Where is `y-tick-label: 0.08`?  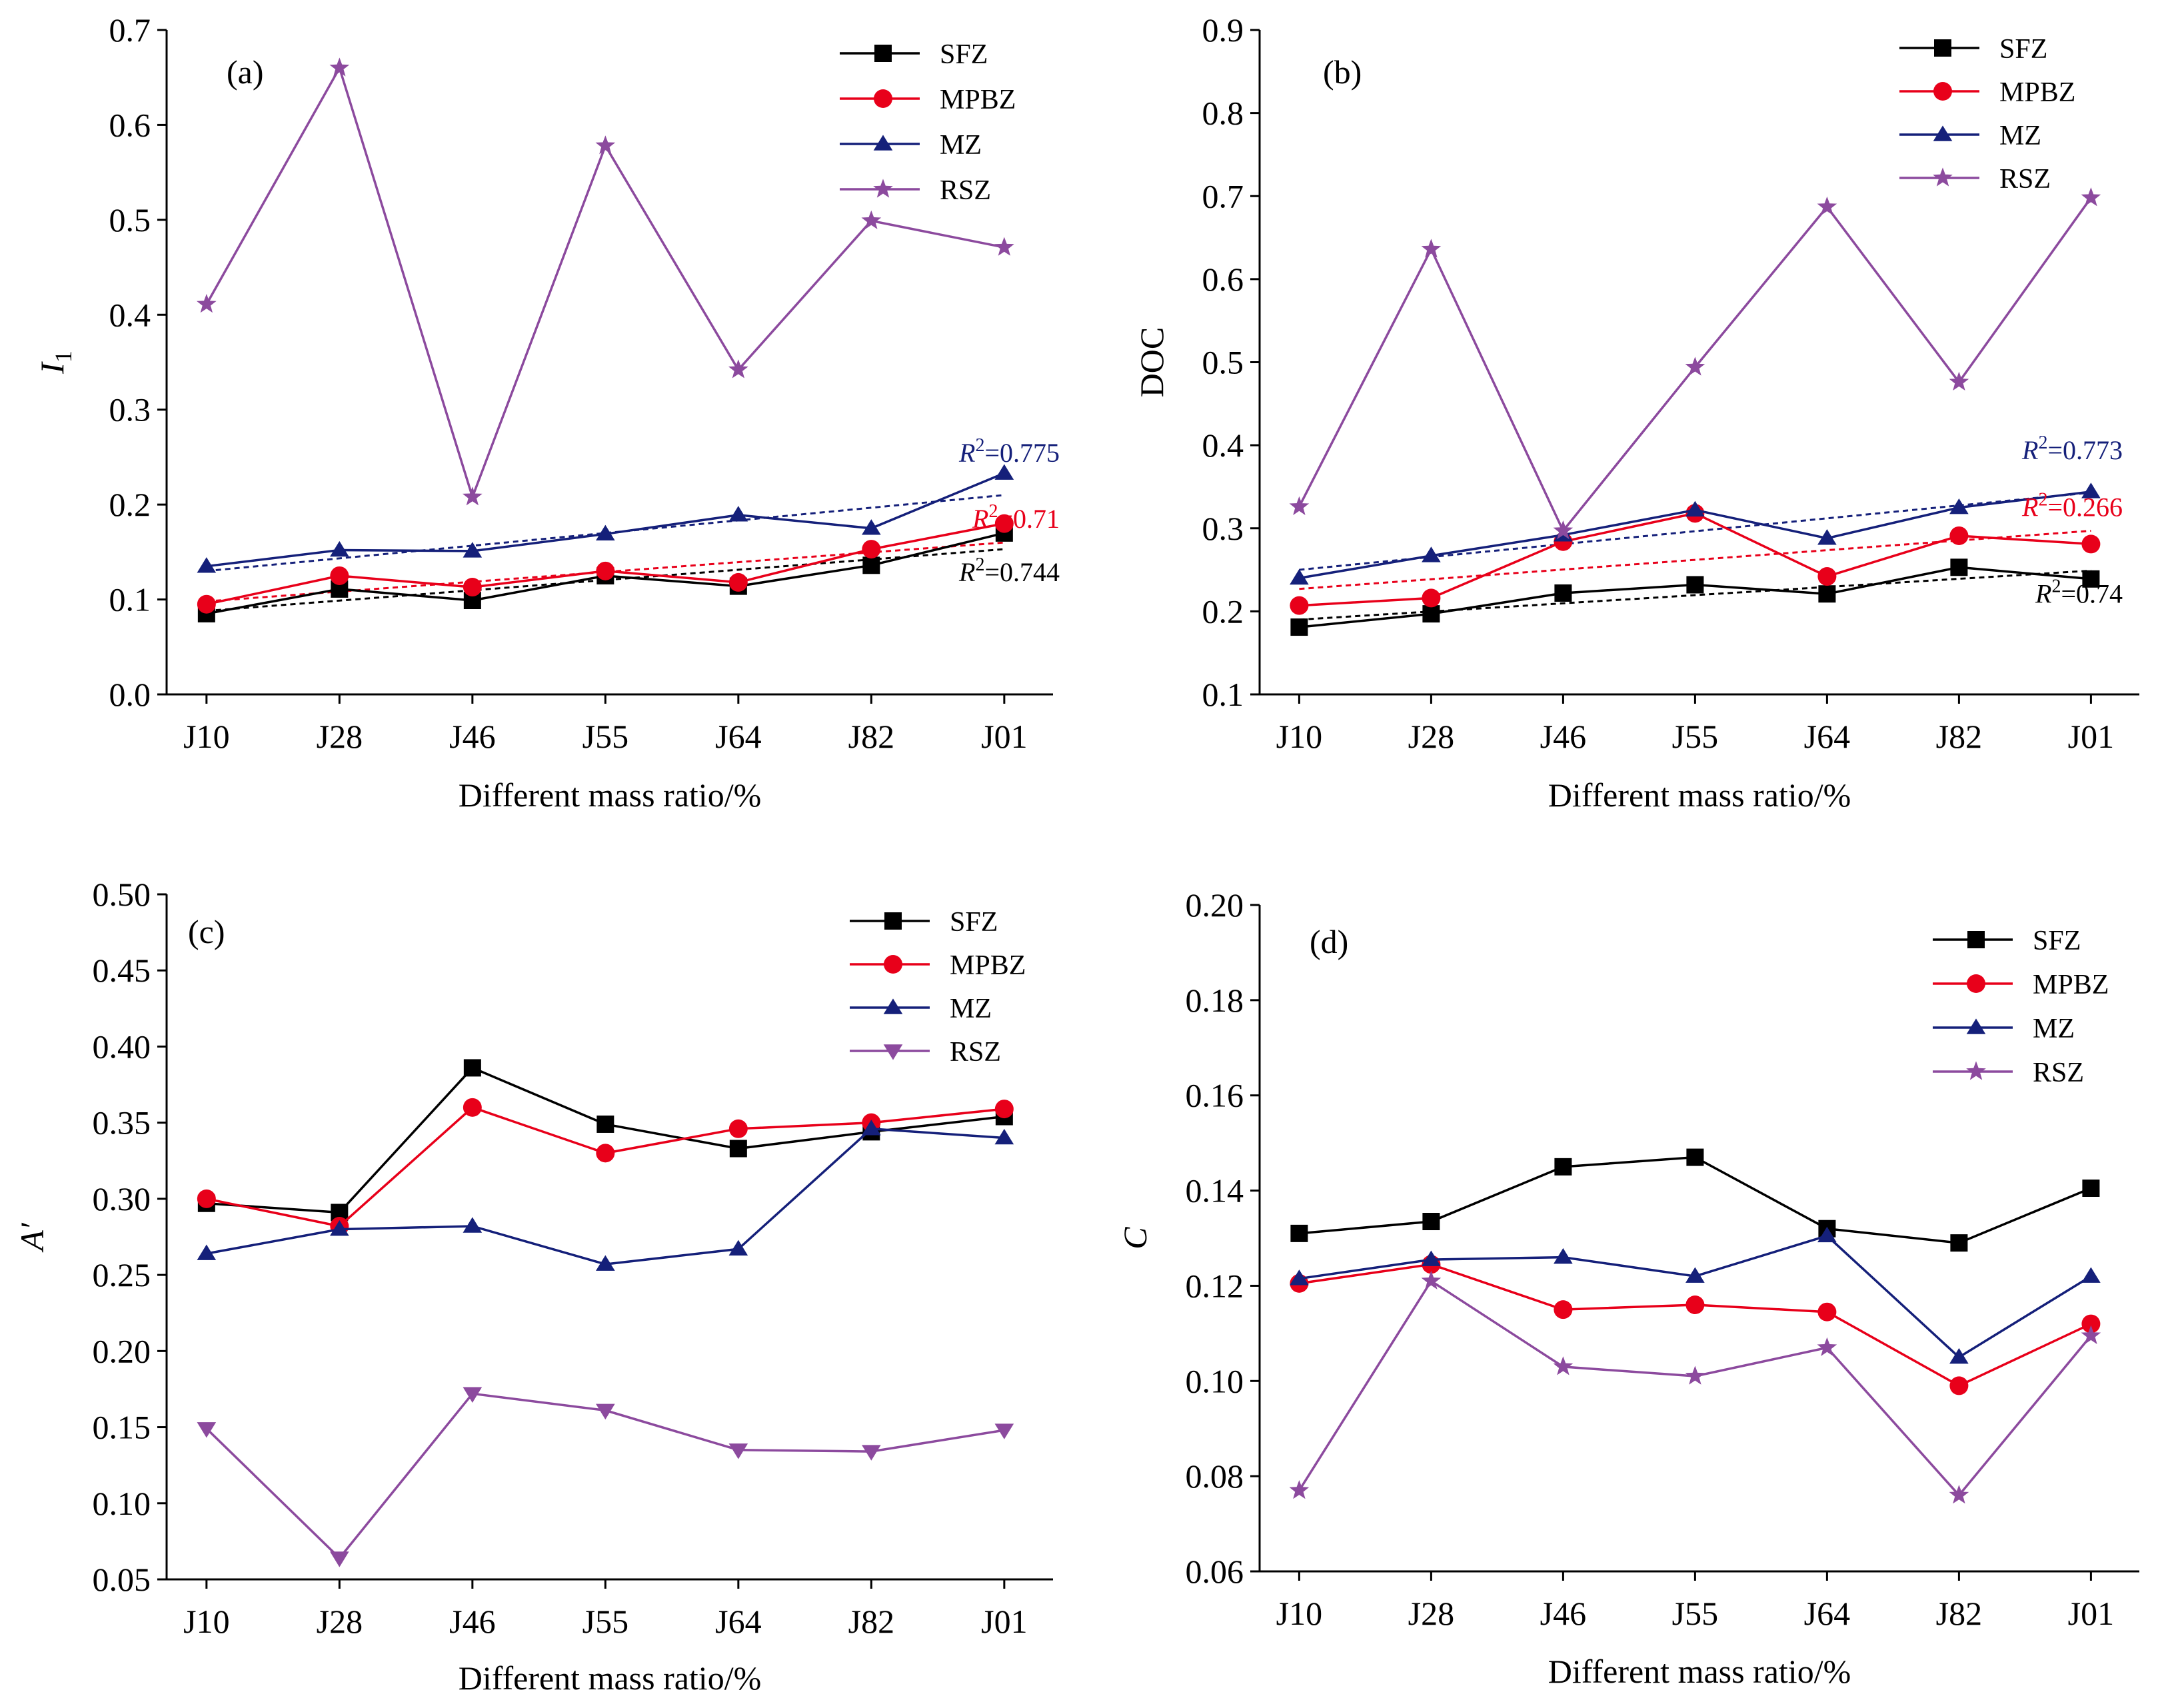 y-tick-label: 0.08 is located at coordinates (1215, 1476).